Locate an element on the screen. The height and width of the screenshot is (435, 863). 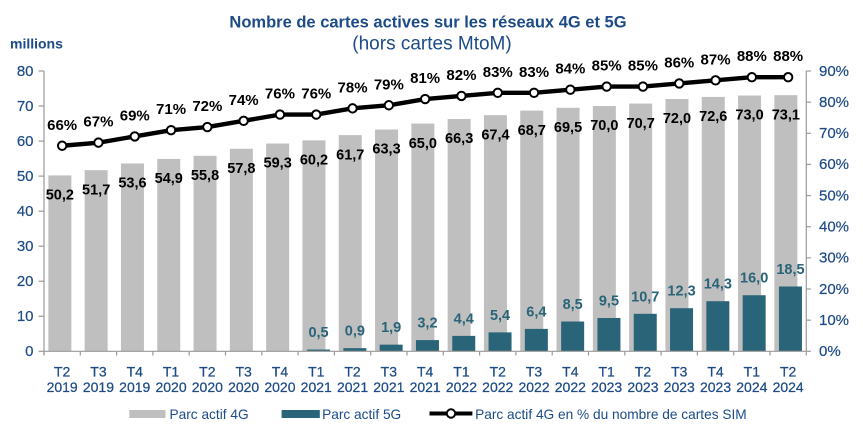
svg-text: 69,5 is located at coordinates (568, 128).